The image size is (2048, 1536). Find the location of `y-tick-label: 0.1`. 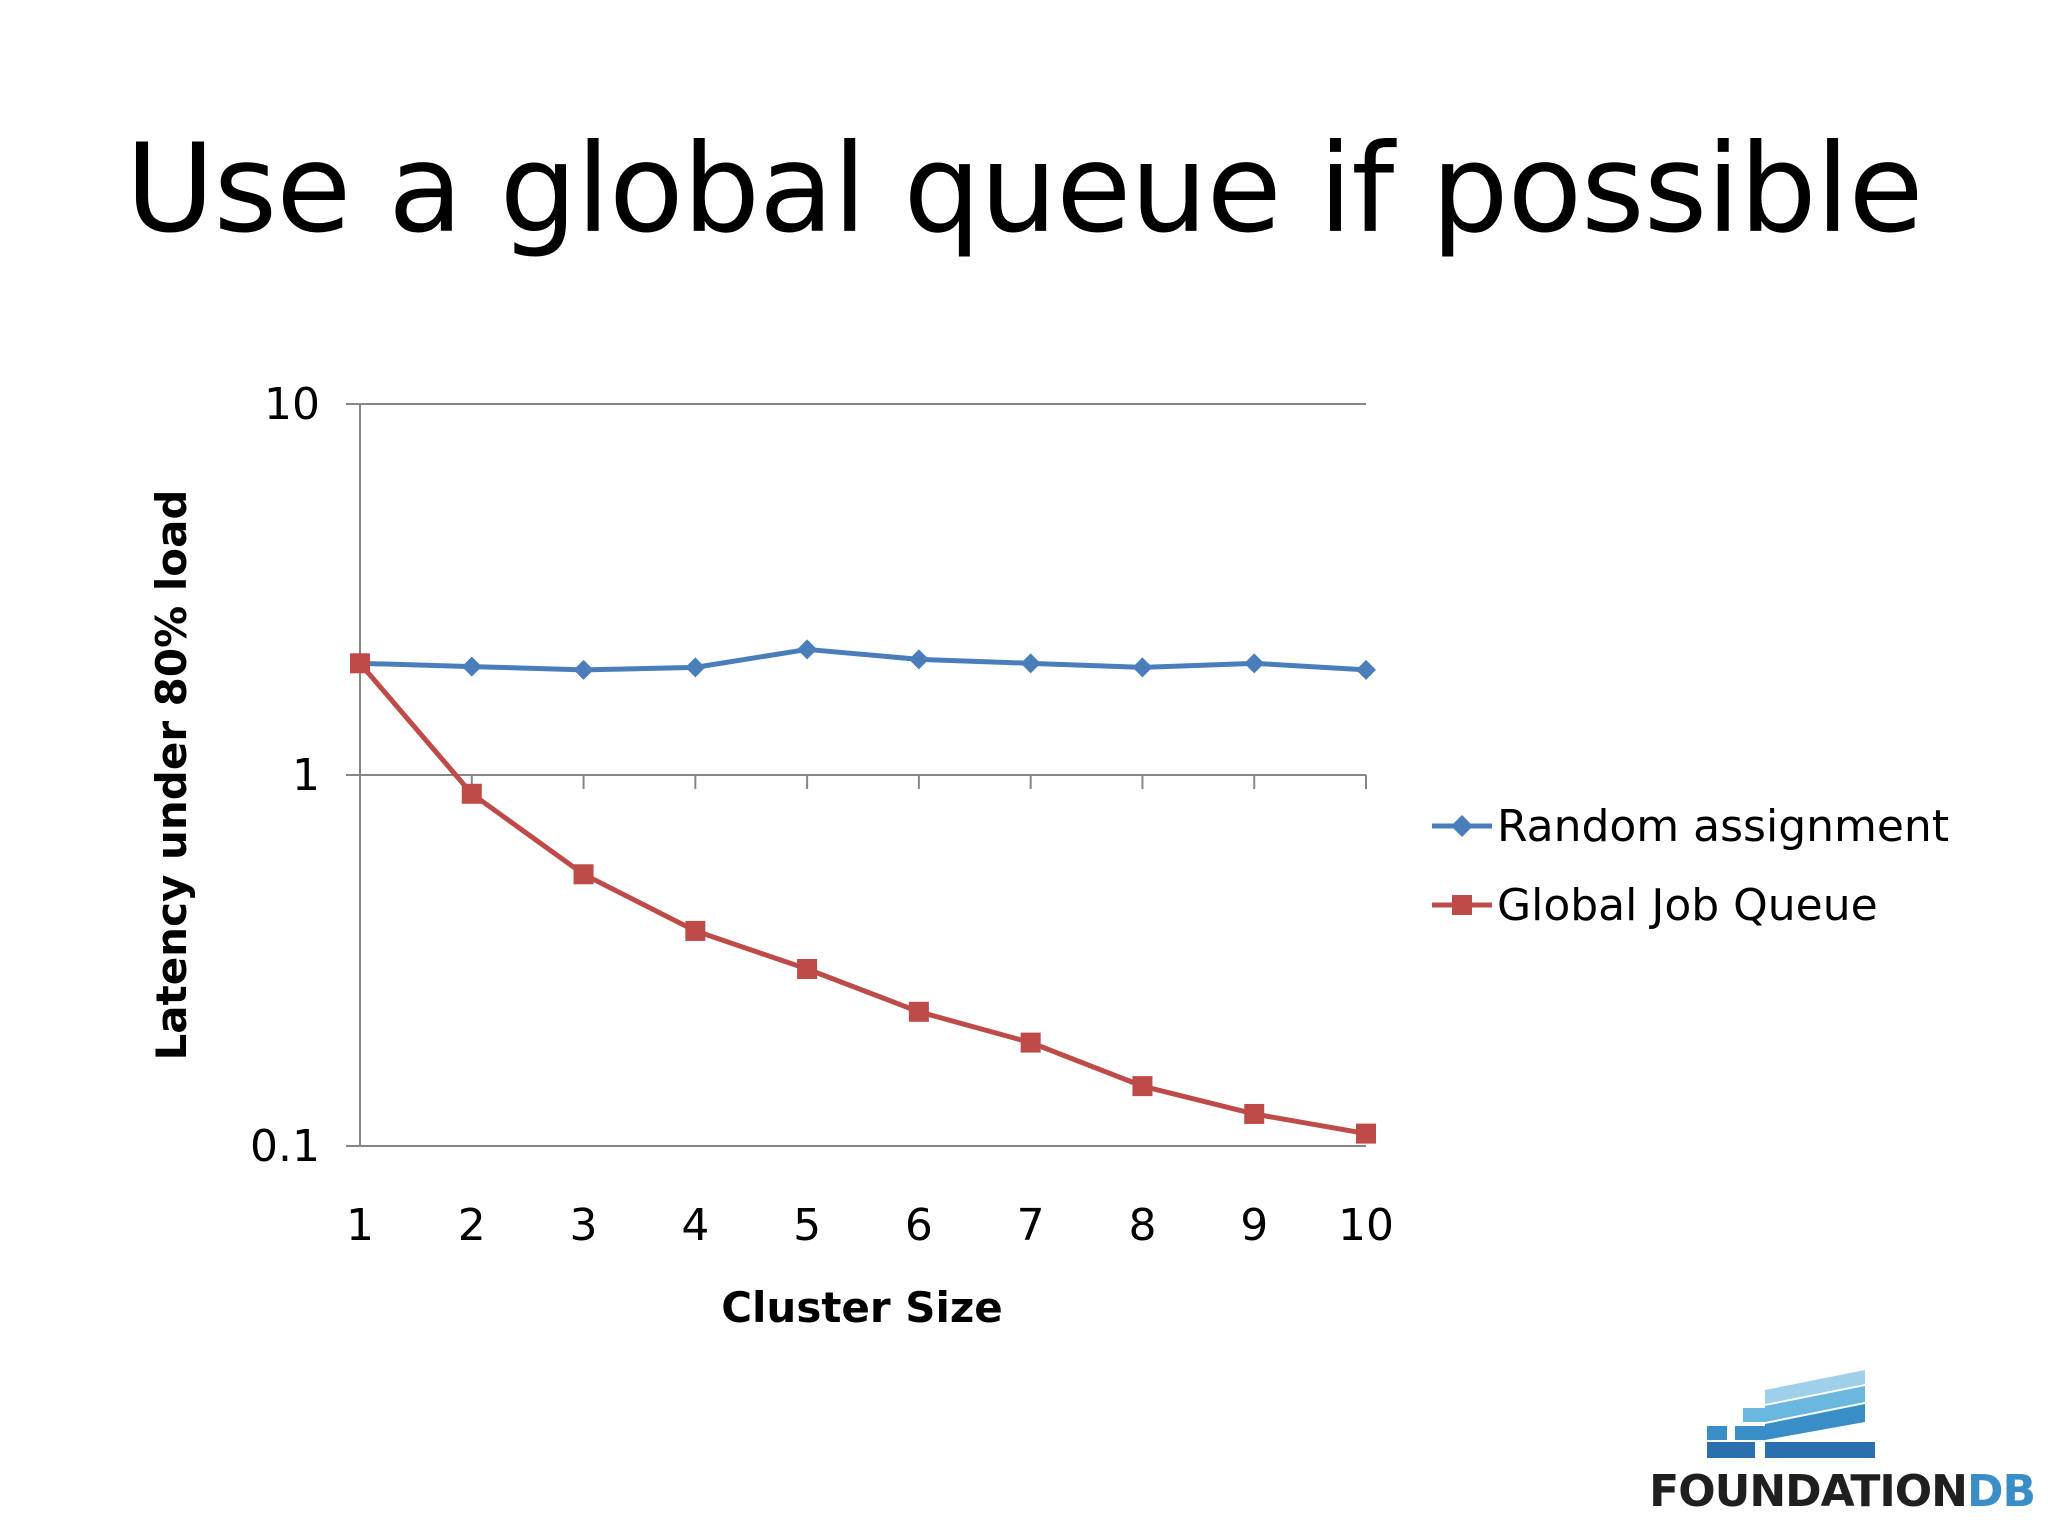

y-tick-label: 0.1 is located at coordinates (285, 1146).